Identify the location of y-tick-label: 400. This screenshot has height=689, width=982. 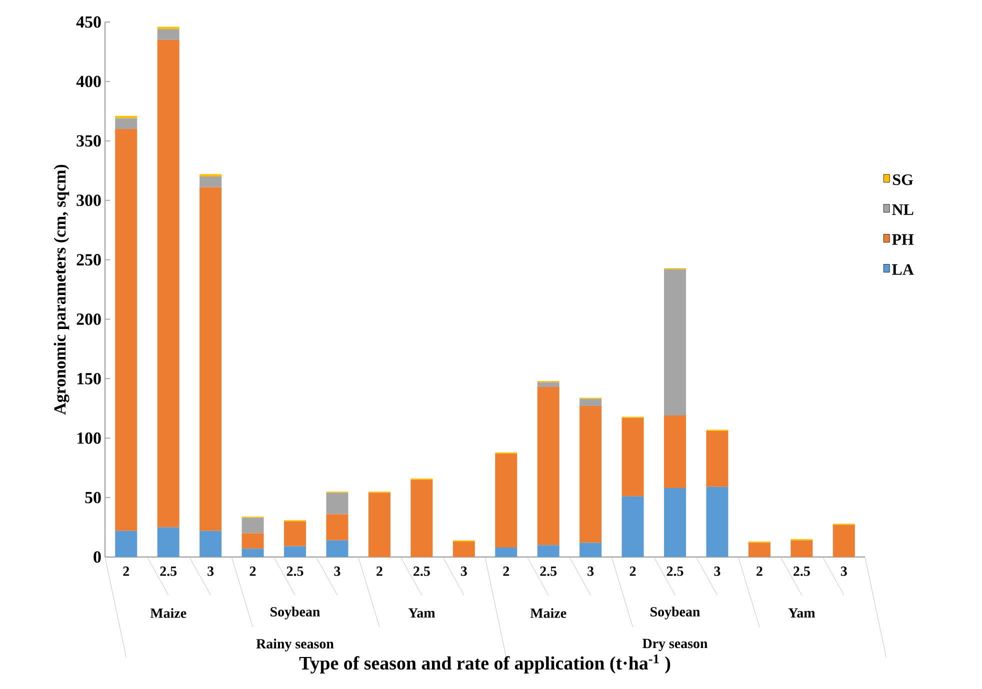
(88, 82).